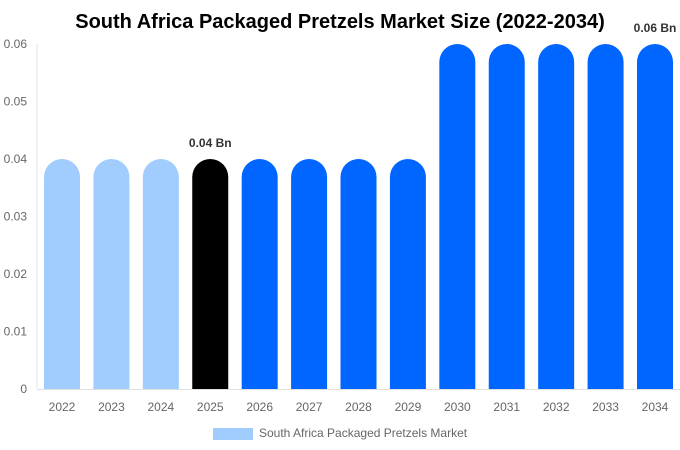  Describe the element at coordinates (62, 407) in the screenshot. I see `x-tick-label: 2022` at that location.